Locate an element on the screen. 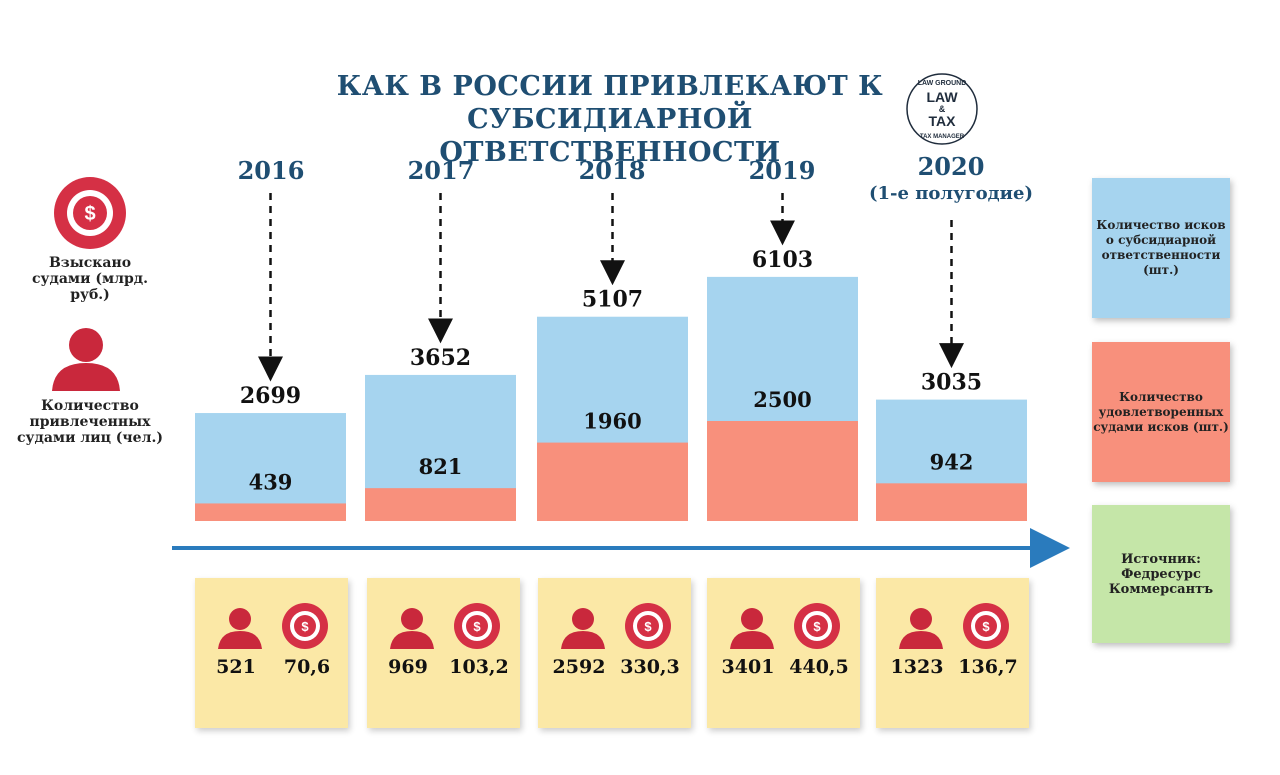 This screenshot has height=775, width=1280. satisfied-bar-2017 is located at coordinates (440, 504).